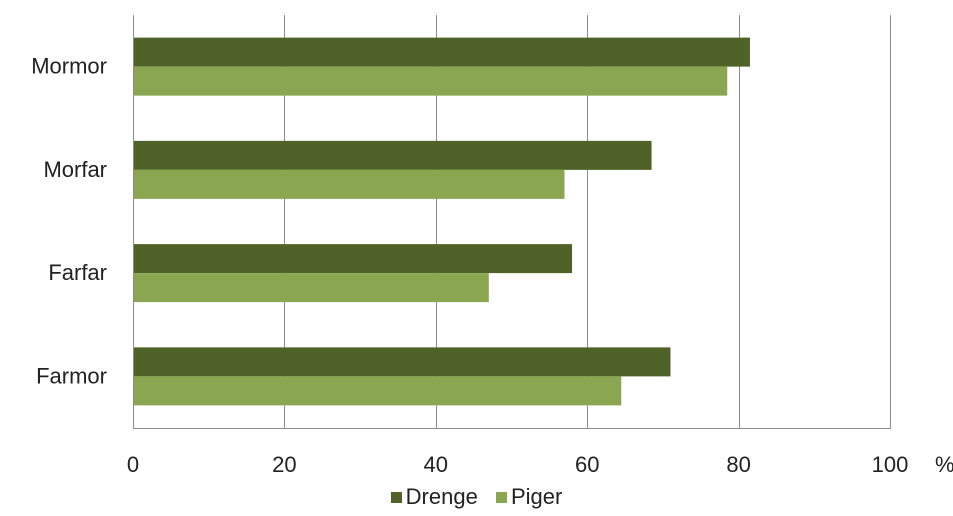  I want to click on category-label-mormor: Mormor, so click(69, 66).